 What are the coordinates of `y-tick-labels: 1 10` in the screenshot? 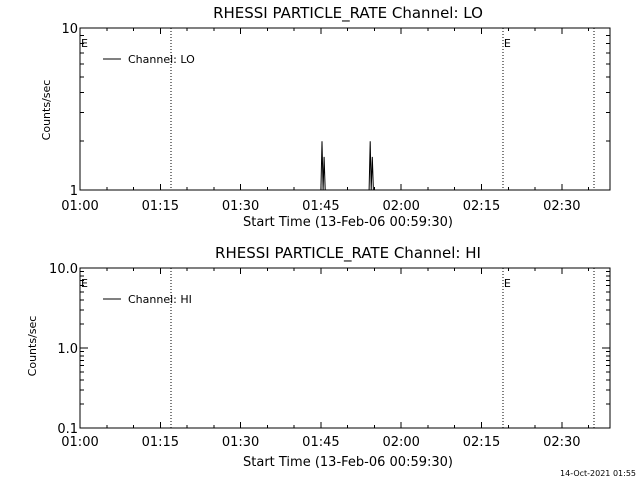 It's located at (69, 110).